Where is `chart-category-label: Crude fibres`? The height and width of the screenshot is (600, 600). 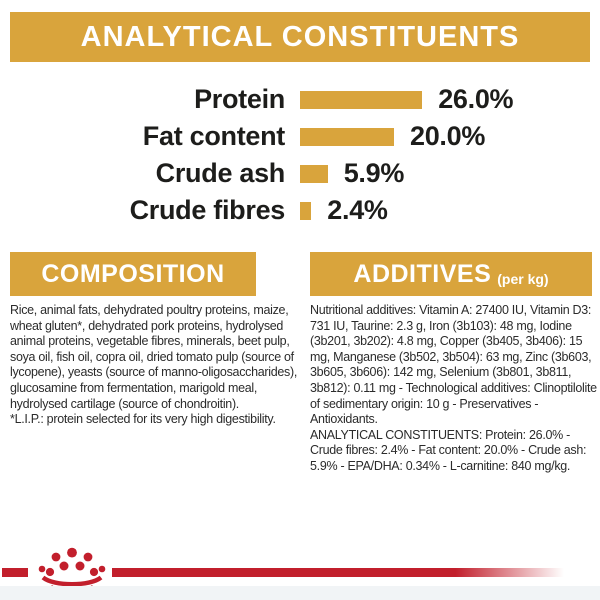 chart-category-label: Crude fibres is located at coordinates (207, 210).